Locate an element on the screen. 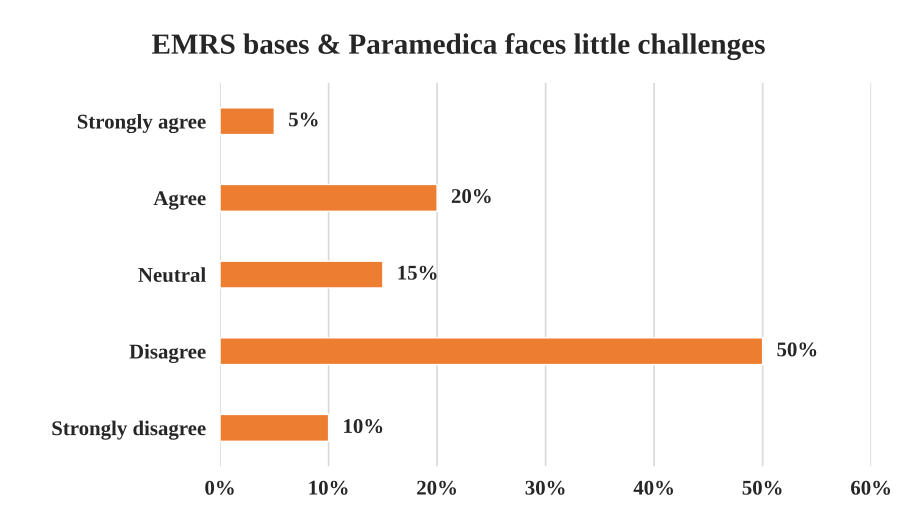 The image size is (917, 518). chart-title: EMRS bases & Paramedica faces little challenges is located at coordinates (458, 46).